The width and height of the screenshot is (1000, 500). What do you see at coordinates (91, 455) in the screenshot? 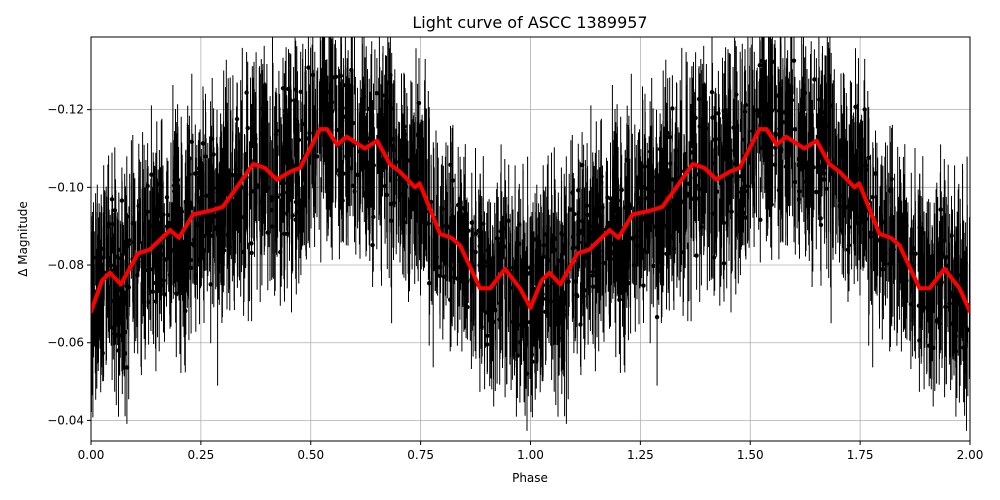
I see `x-tick-label: 0.00` at bounding box center [91, 455].